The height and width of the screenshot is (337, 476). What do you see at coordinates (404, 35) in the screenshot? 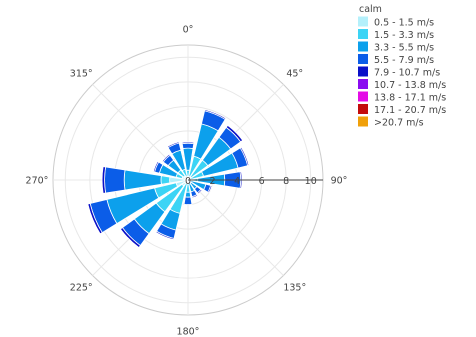
I see `legend-label: 1.5 - 3.3 m/s` at bounding box center [404, 35].